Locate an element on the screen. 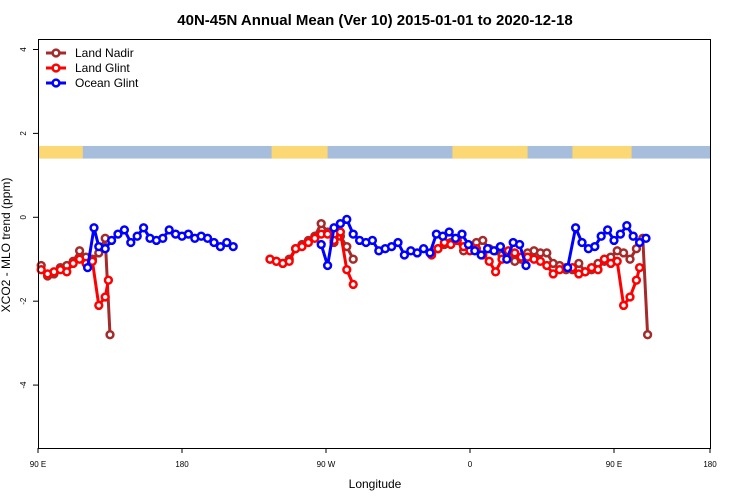 This screenshot has width=750, height=500. legend-label: Ocean Glint is located at coordinates (107, 83).